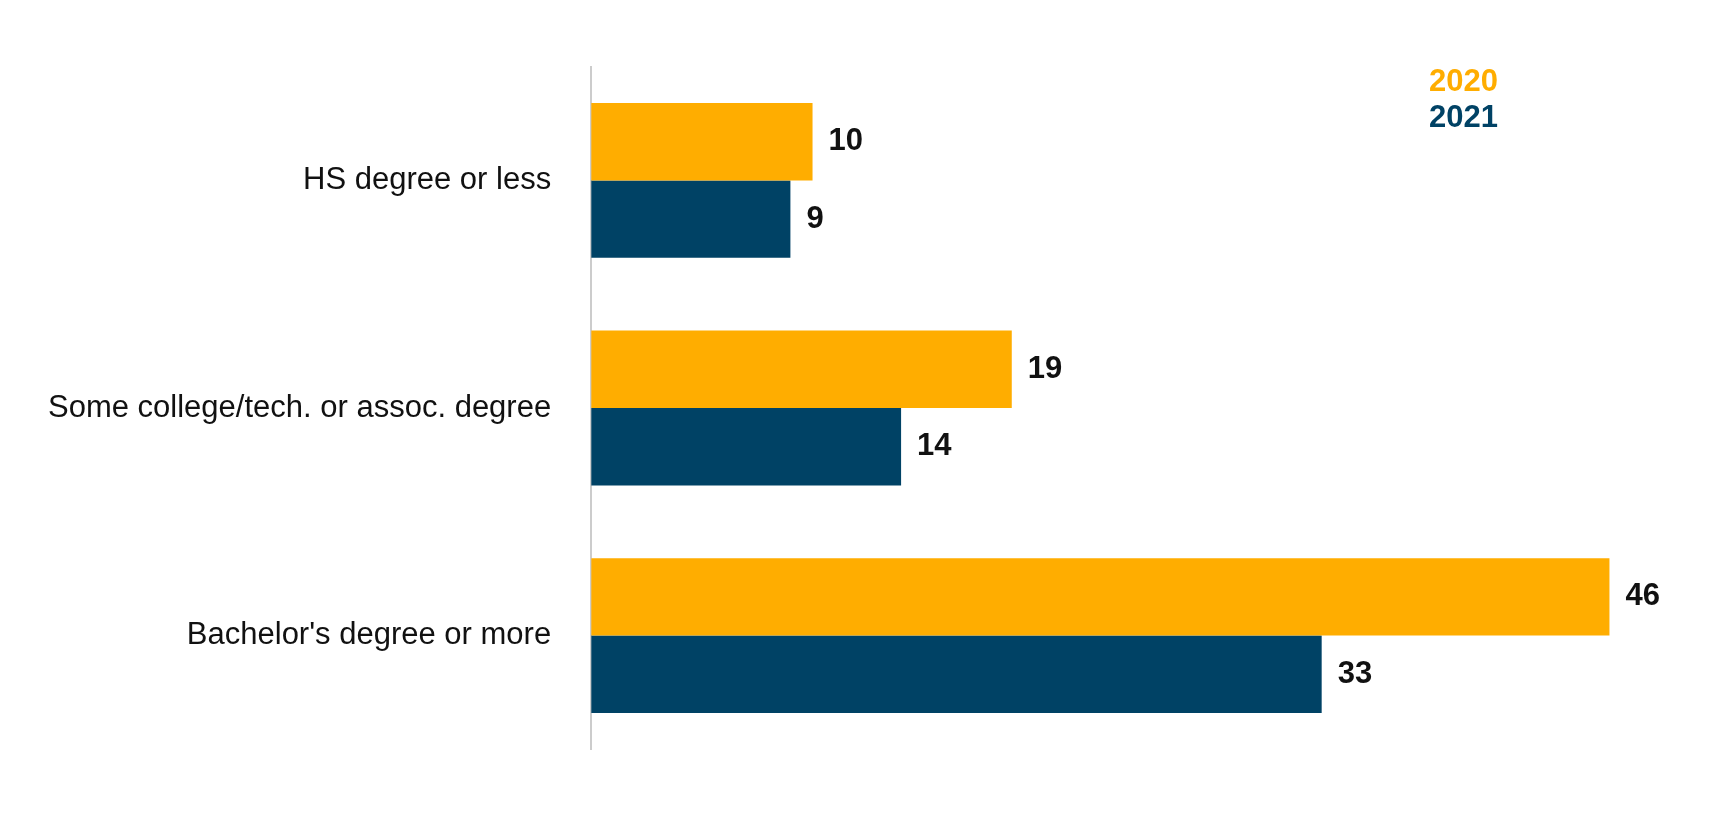  I want to click on data-label: 46, so click(1642, 595).